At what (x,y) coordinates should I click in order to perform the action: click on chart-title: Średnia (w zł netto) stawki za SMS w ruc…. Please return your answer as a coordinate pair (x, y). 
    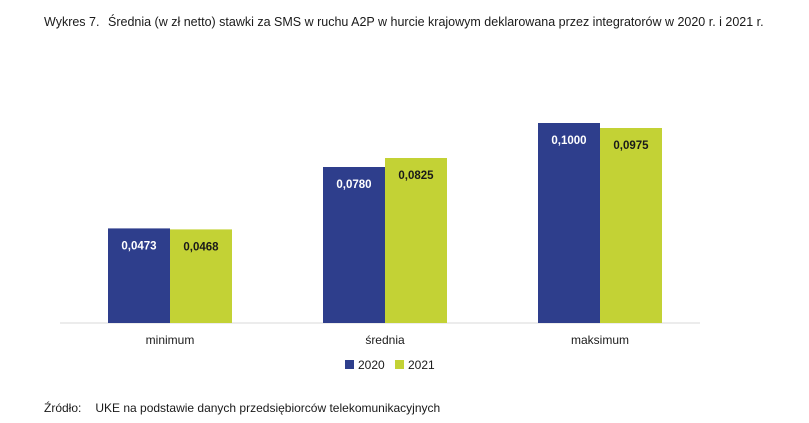
    Looking at the image, I should click on (436, 22).